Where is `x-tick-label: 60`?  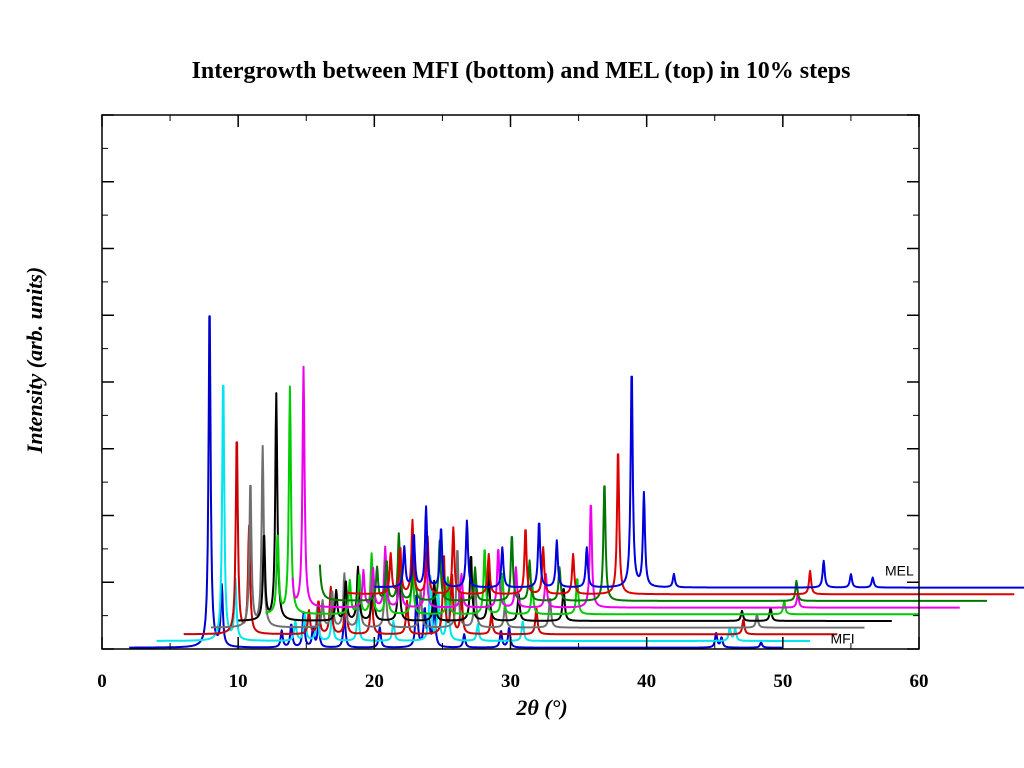
x-tick-label: 60 is located at coordinates (919, 681).